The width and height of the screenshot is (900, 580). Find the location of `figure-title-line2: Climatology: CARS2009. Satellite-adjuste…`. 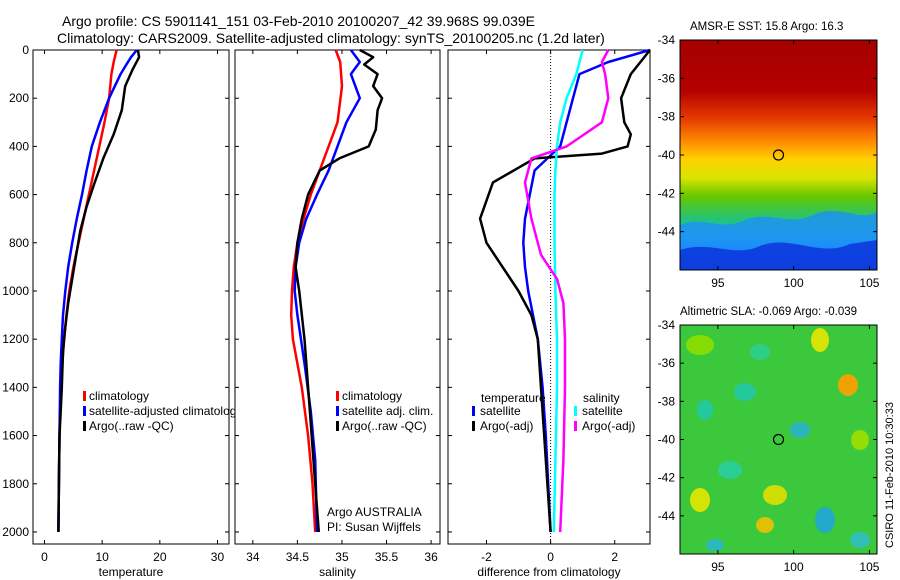

figure-title-line2: Climatology: CARS2009. Satellite-adjuste… is located at coordinates (331, 38).